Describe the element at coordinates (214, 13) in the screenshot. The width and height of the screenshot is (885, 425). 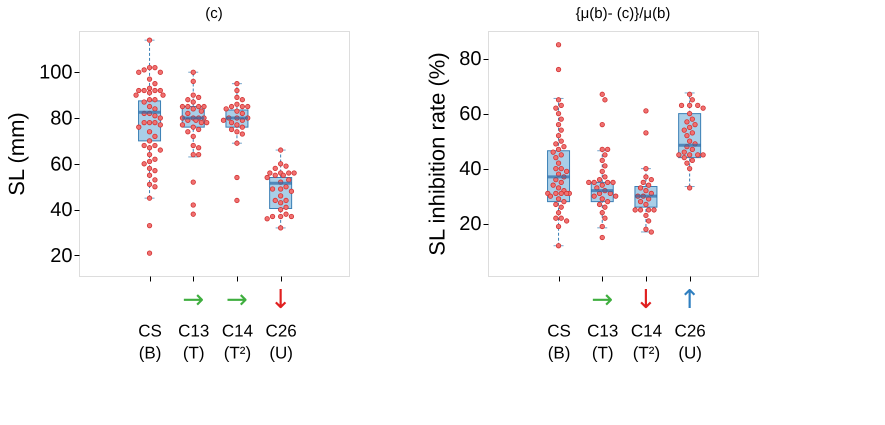
I see `chart-title: (c)` at that location.